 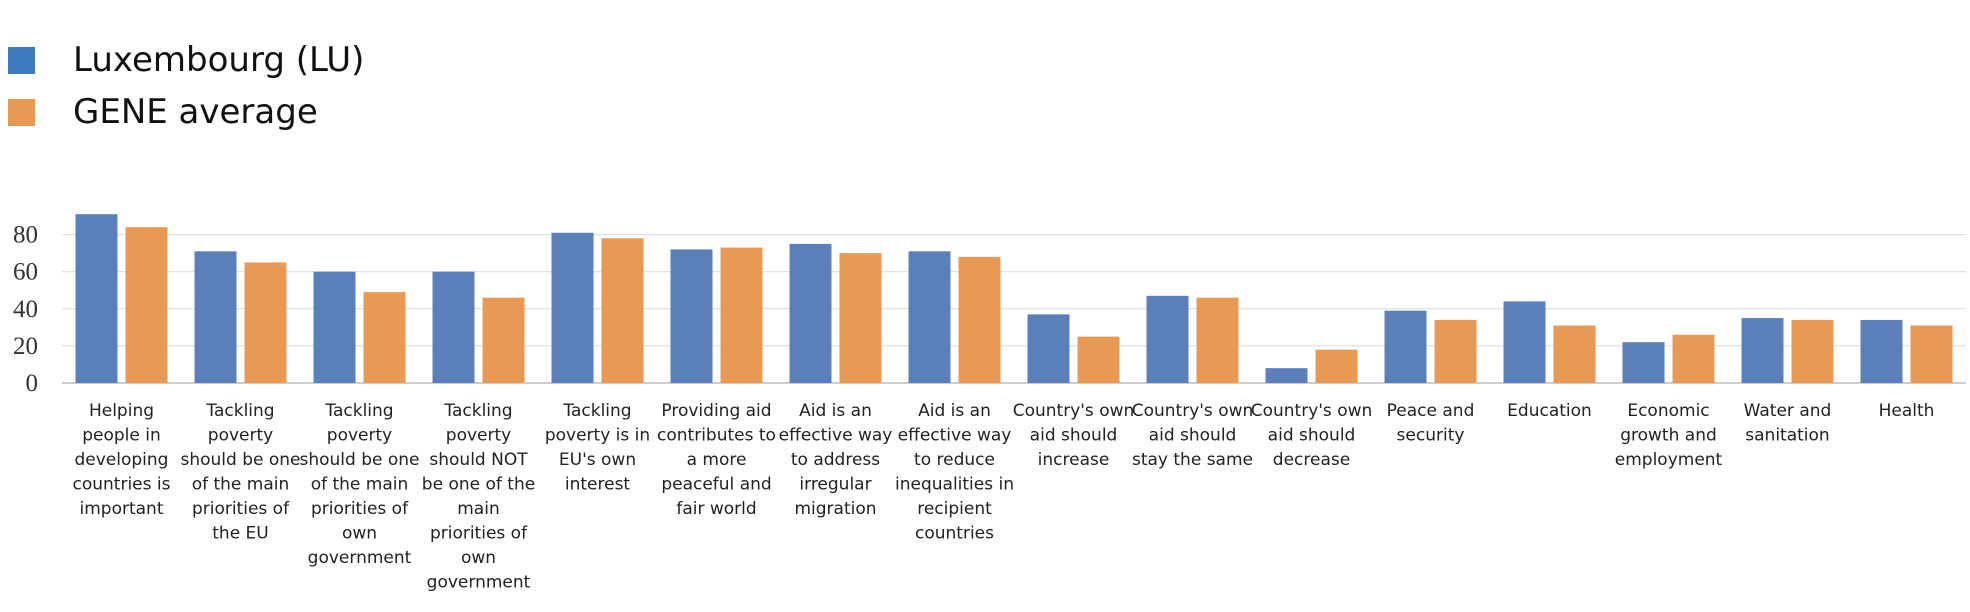 What do you see at coordinates (597, 448) in the screenshot?
I see `x-category-label: Tackling poverty is in EU's own interest` at bounding box center [597, 448].